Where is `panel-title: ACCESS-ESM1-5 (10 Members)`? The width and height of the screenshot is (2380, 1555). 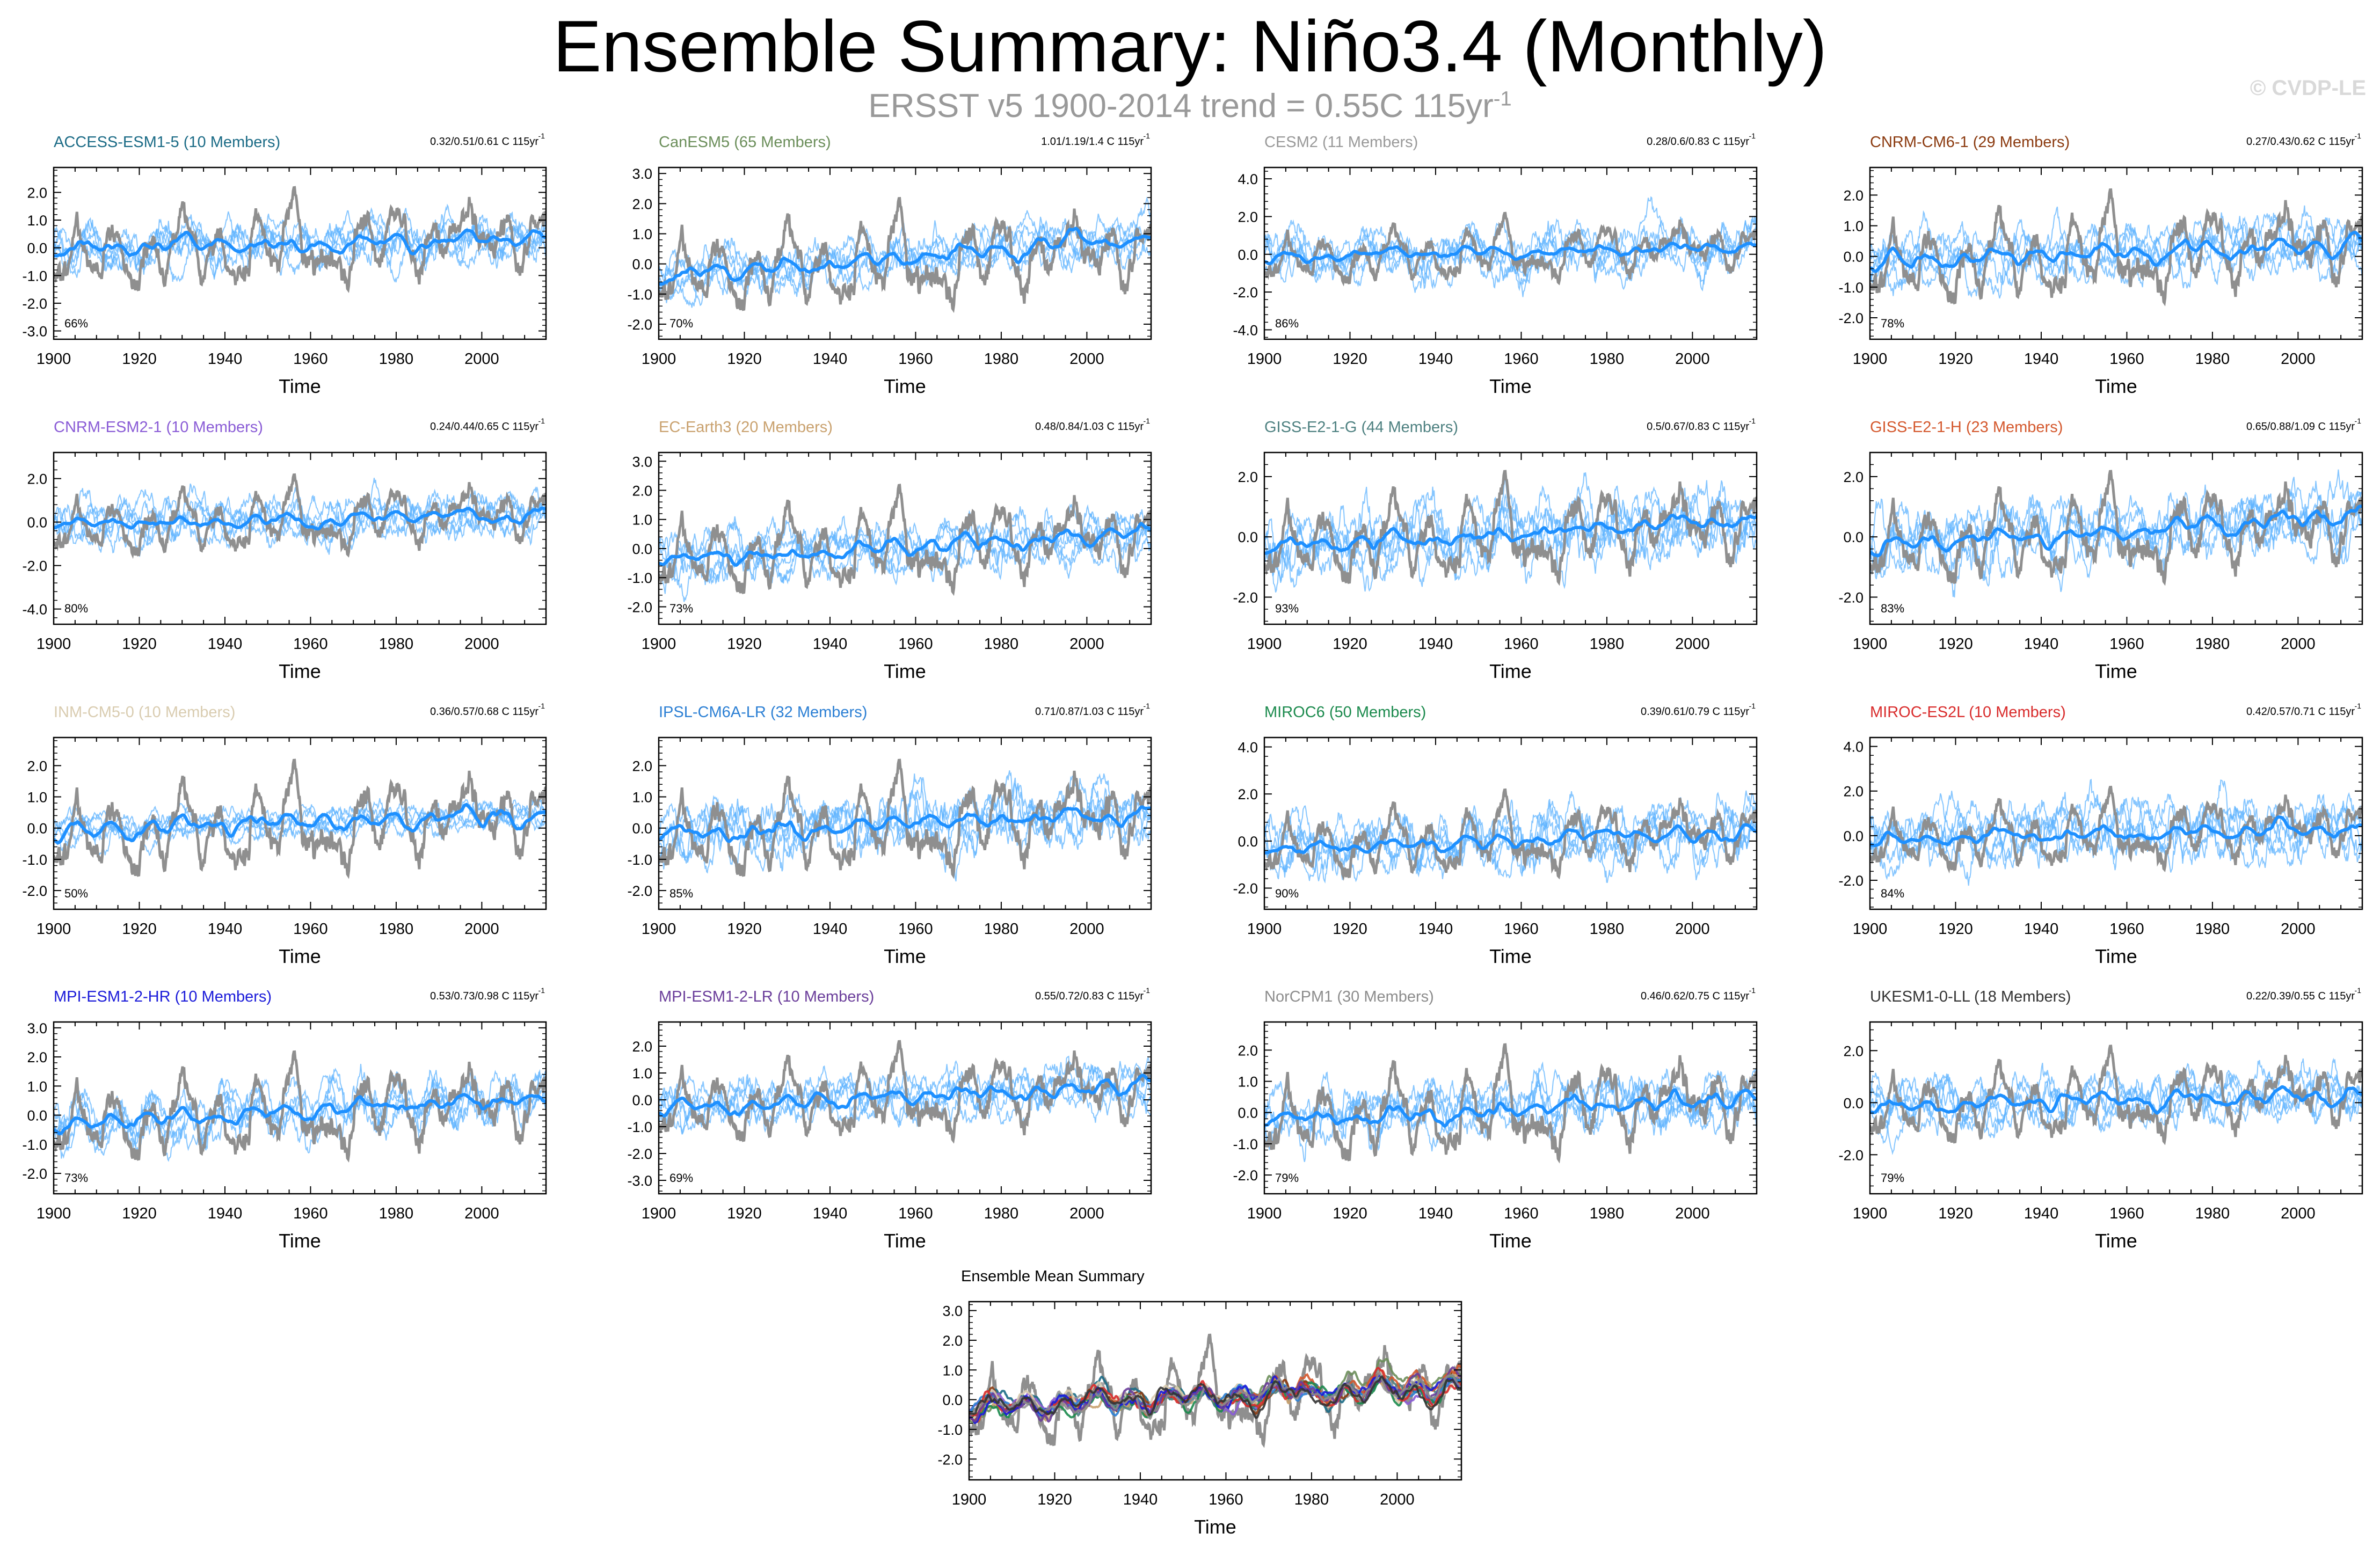
panel-title: ACCESS-ESM1-5 (10 Members) is located at coordinates (167, 142).